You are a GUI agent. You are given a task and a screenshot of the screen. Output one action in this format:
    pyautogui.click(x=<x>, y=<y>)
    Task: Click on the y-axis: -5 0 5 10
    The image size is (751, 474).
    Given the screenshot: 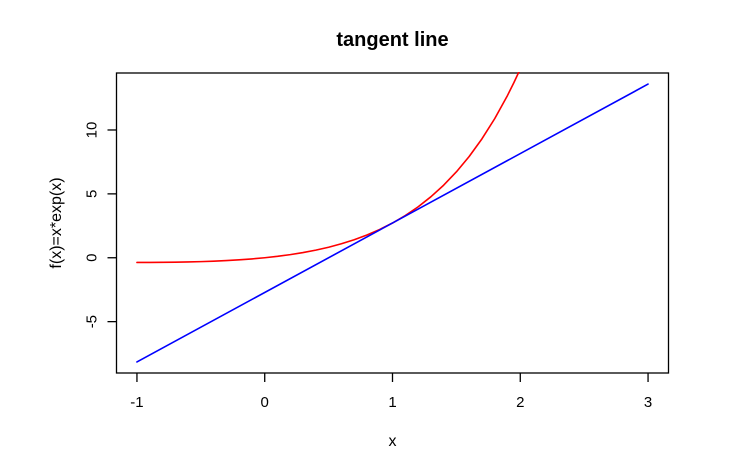 What is the action you would take?
    pyautogui.click(x=100, y=225)
    